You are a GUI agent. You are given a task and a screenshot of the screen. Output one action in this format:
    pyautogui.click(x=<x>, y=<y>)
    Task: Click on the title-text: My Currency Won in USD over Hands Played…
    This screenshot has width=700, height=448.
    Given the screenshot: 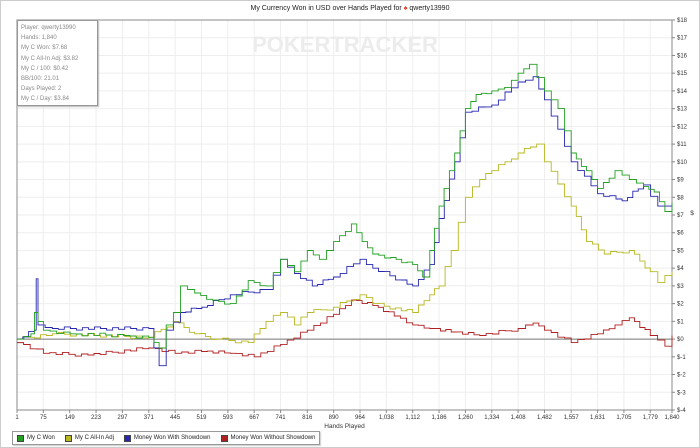 What is the action you would take?
    pyautogui.click(x=326, y=8)
    